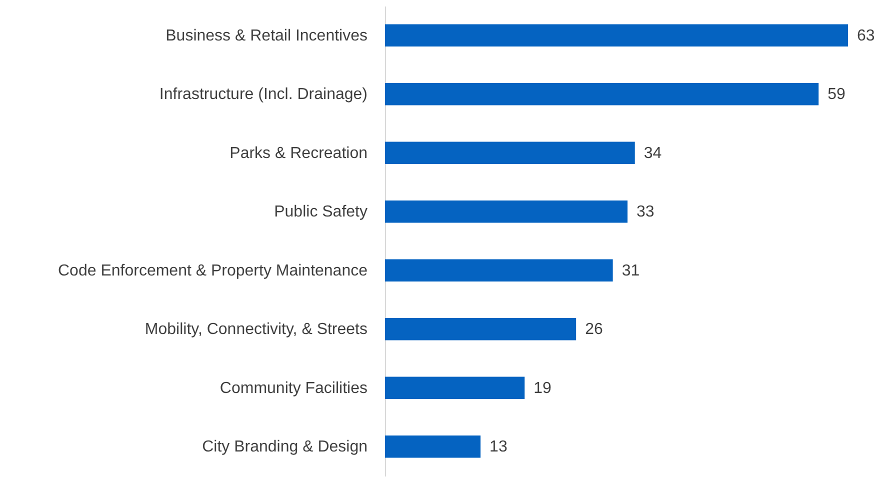 The image size is (896, 492). Describe the element at coordinates (653, 153) in the screenshot. I see `data-label: 34` at that location.